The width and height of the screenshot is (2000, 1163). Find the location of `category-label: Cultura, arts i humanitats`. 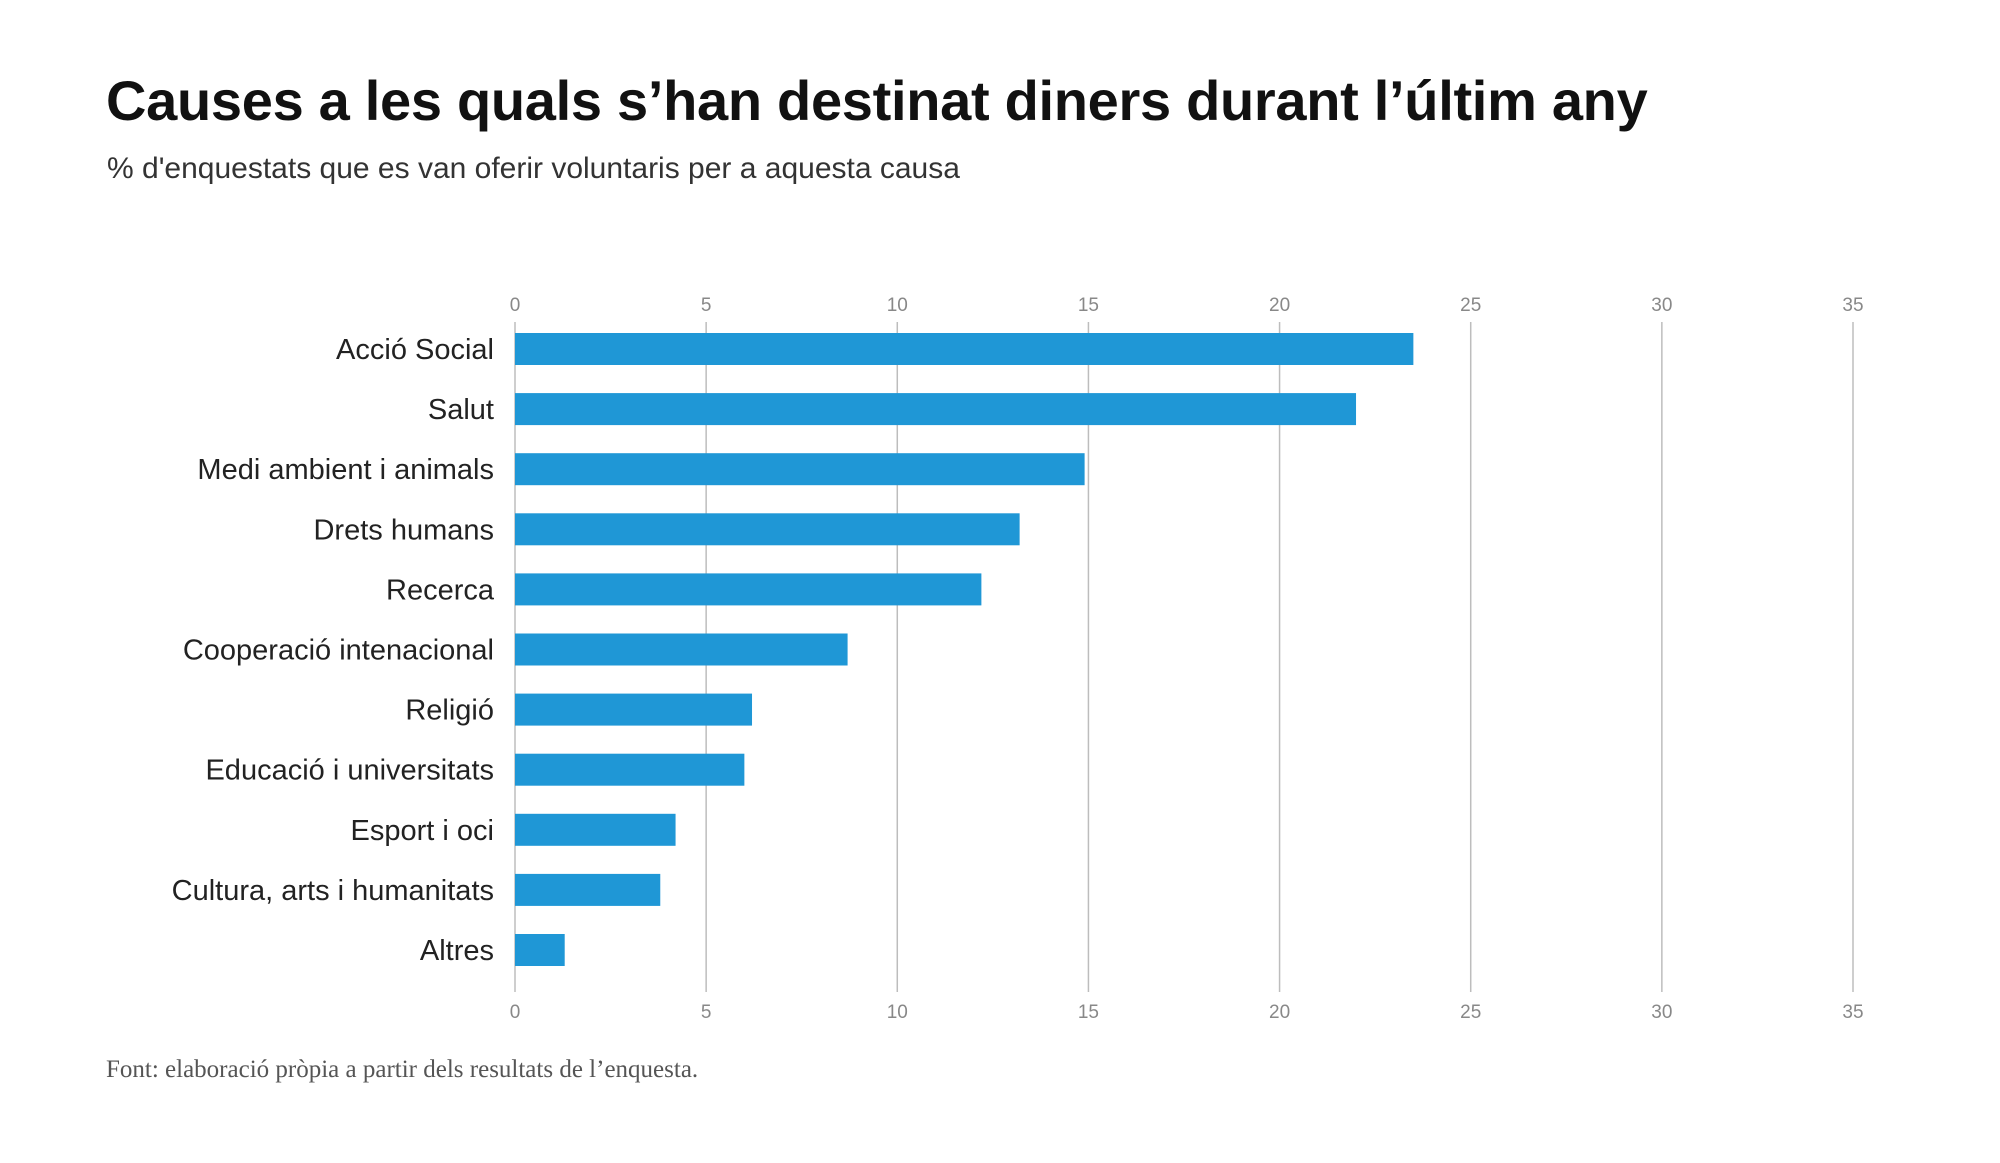

category-label: Cultura, arts i humanitats is located at coordinates (333, 891).